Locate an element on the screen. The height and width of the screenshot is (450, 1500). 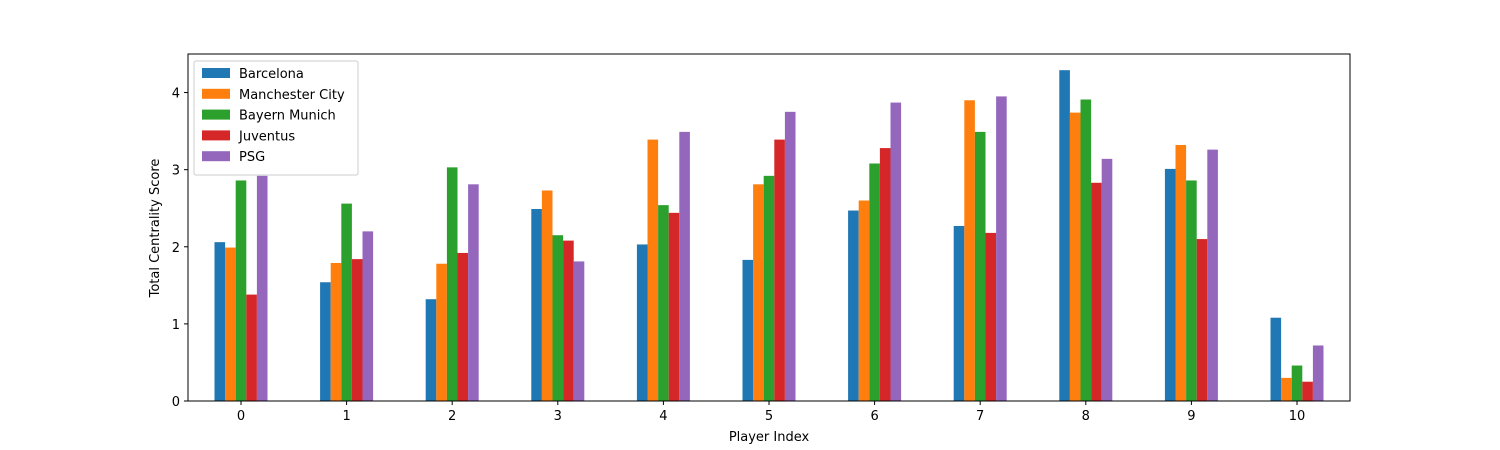
x-tick-label: 5 is located at coordinates (769, 416).